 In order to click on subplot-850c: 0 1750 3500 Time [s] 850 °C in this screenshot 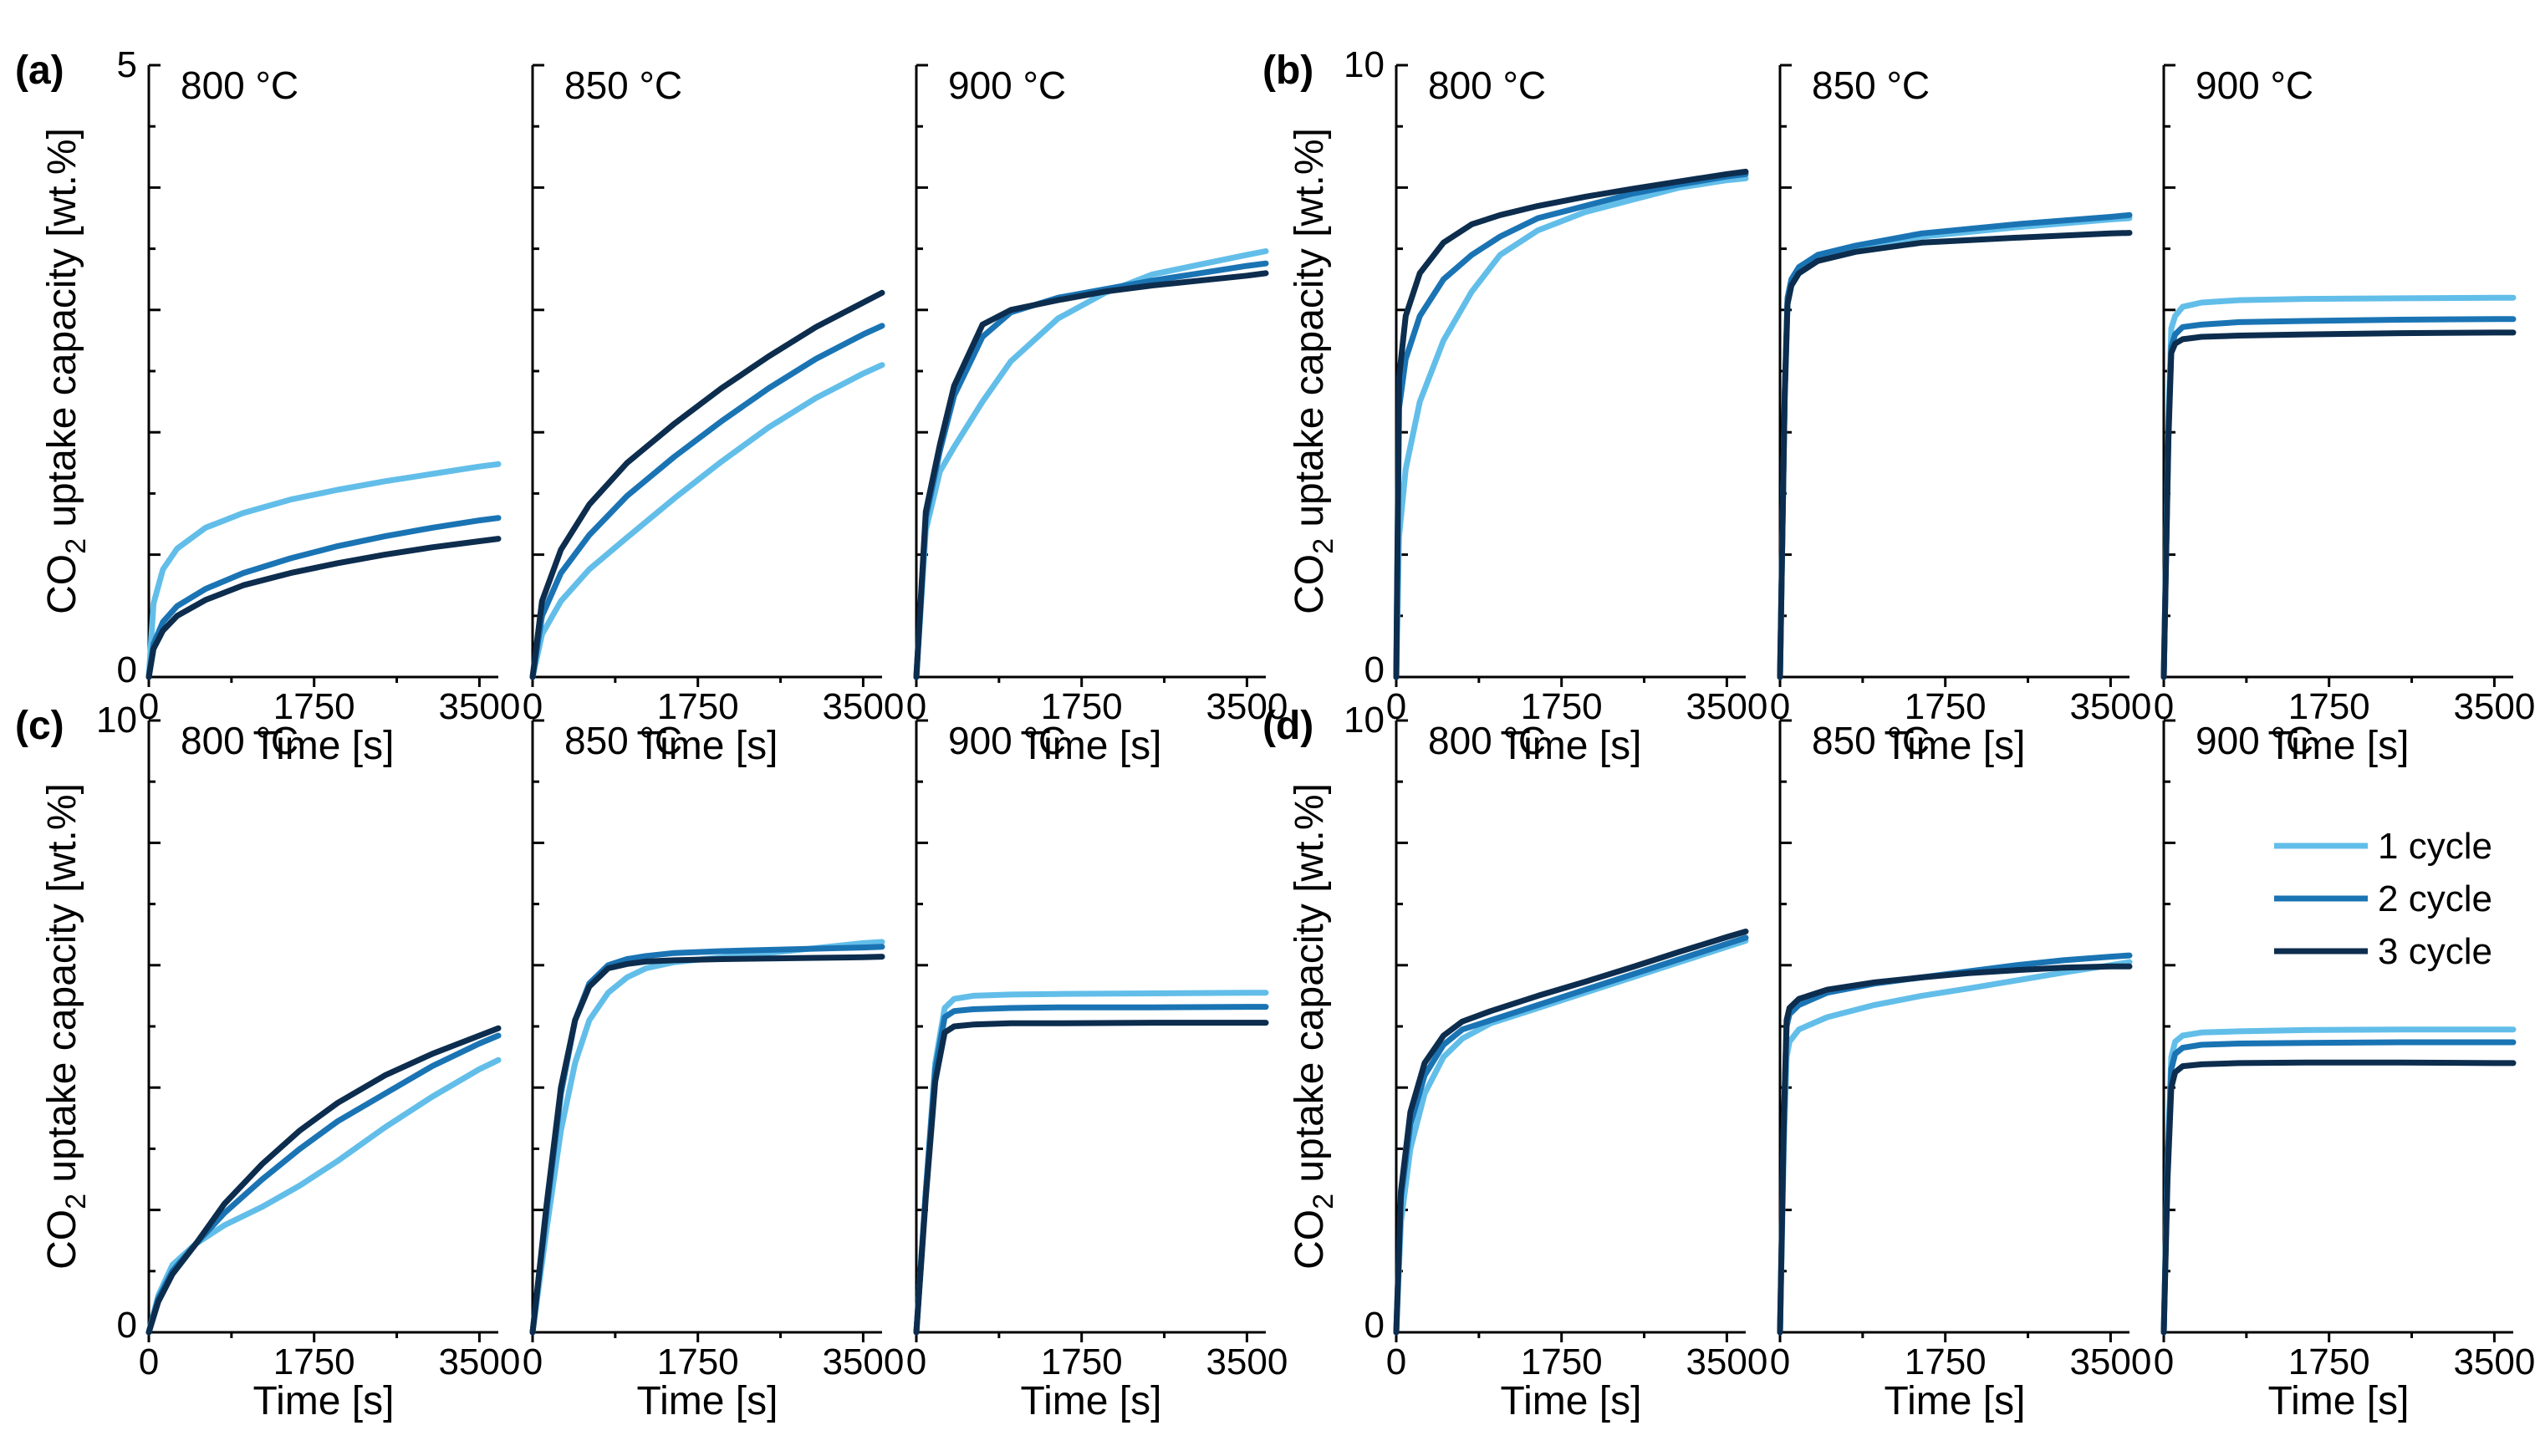, I will do `click(714, 1071)`.